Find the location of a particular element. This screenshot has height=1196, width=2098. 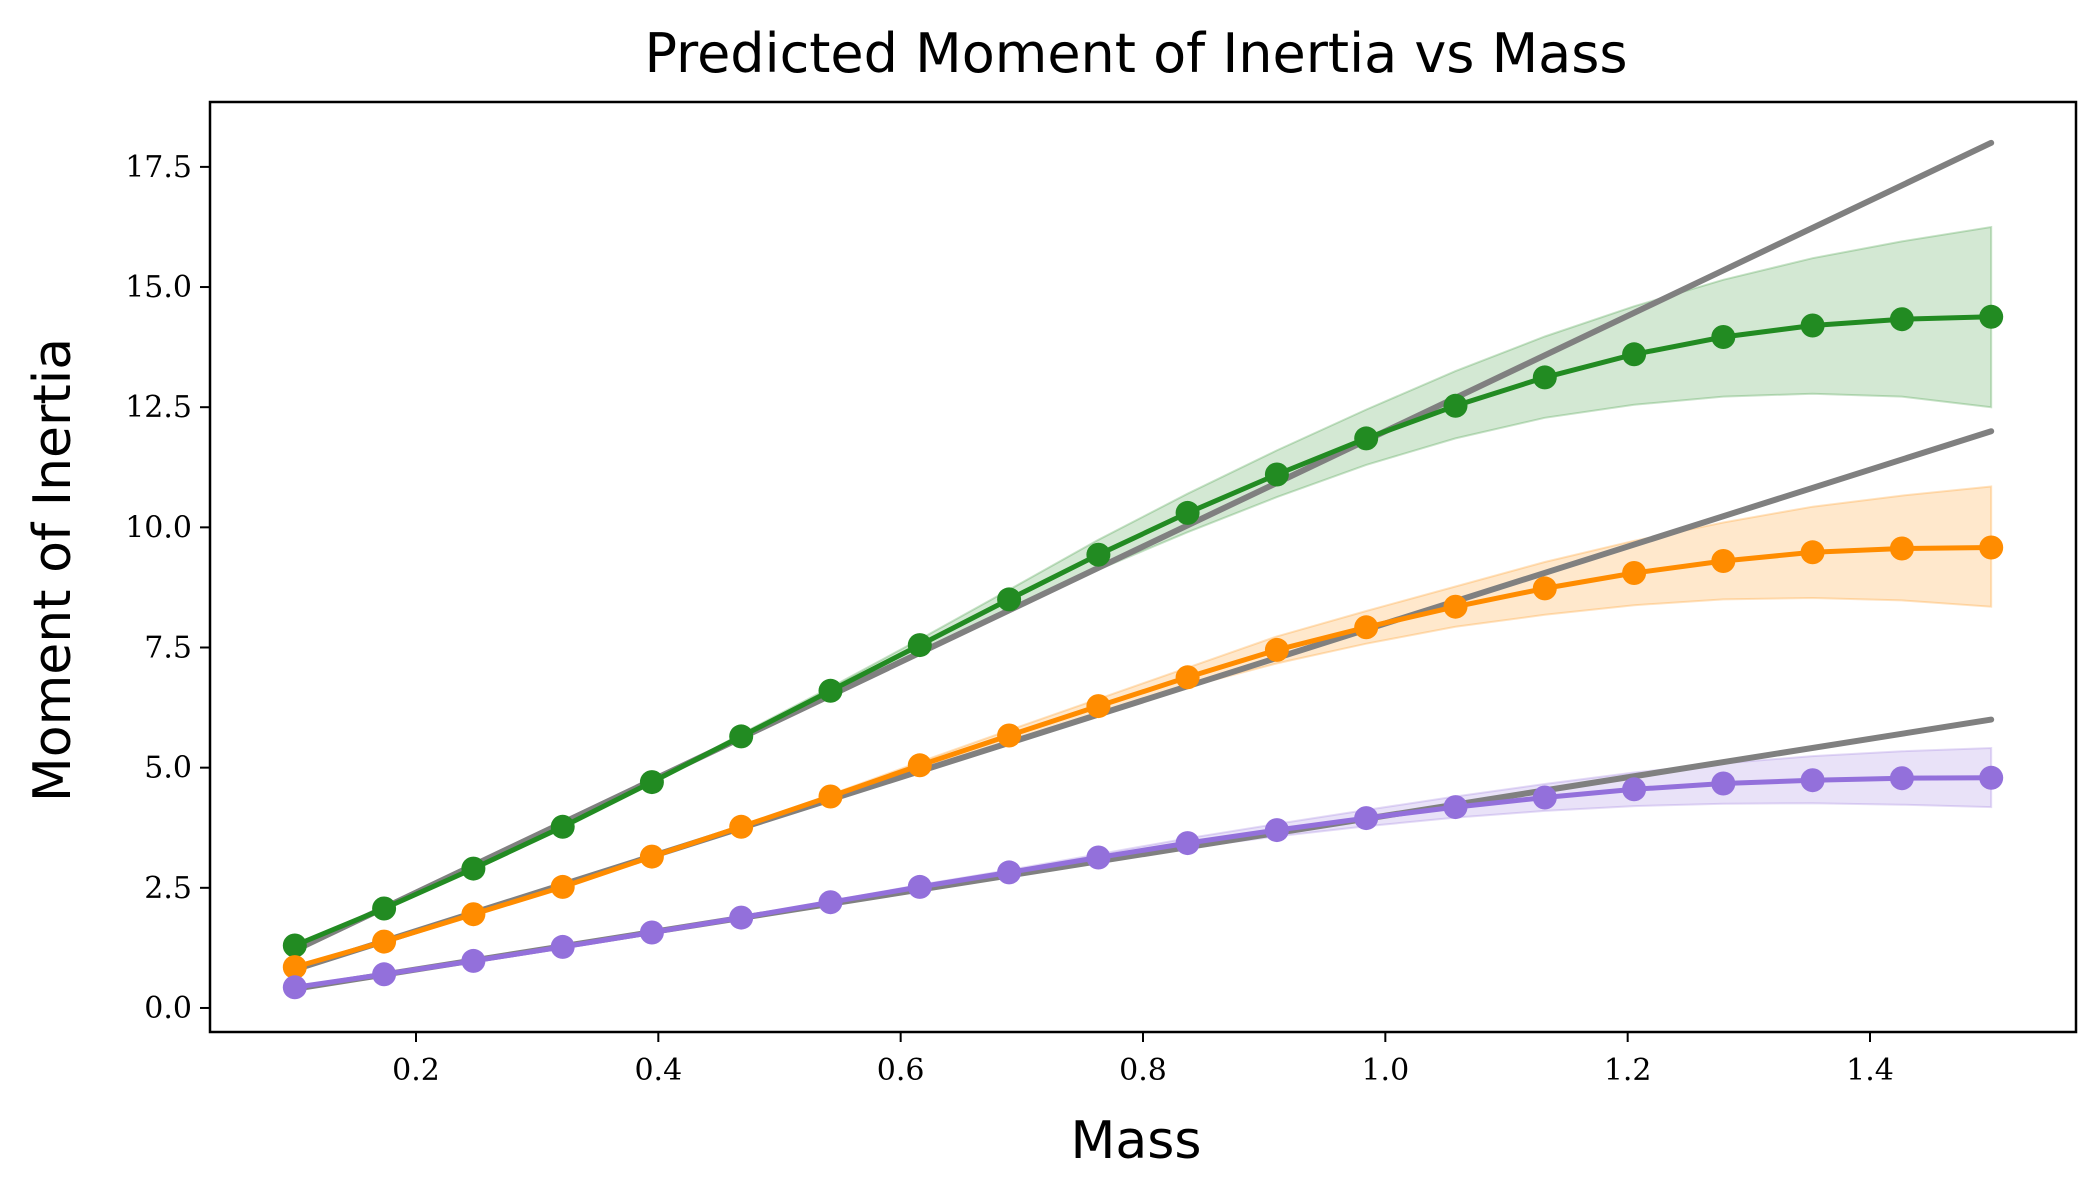

y-tick-label: 10.0 is located at coordinates (158, 527).